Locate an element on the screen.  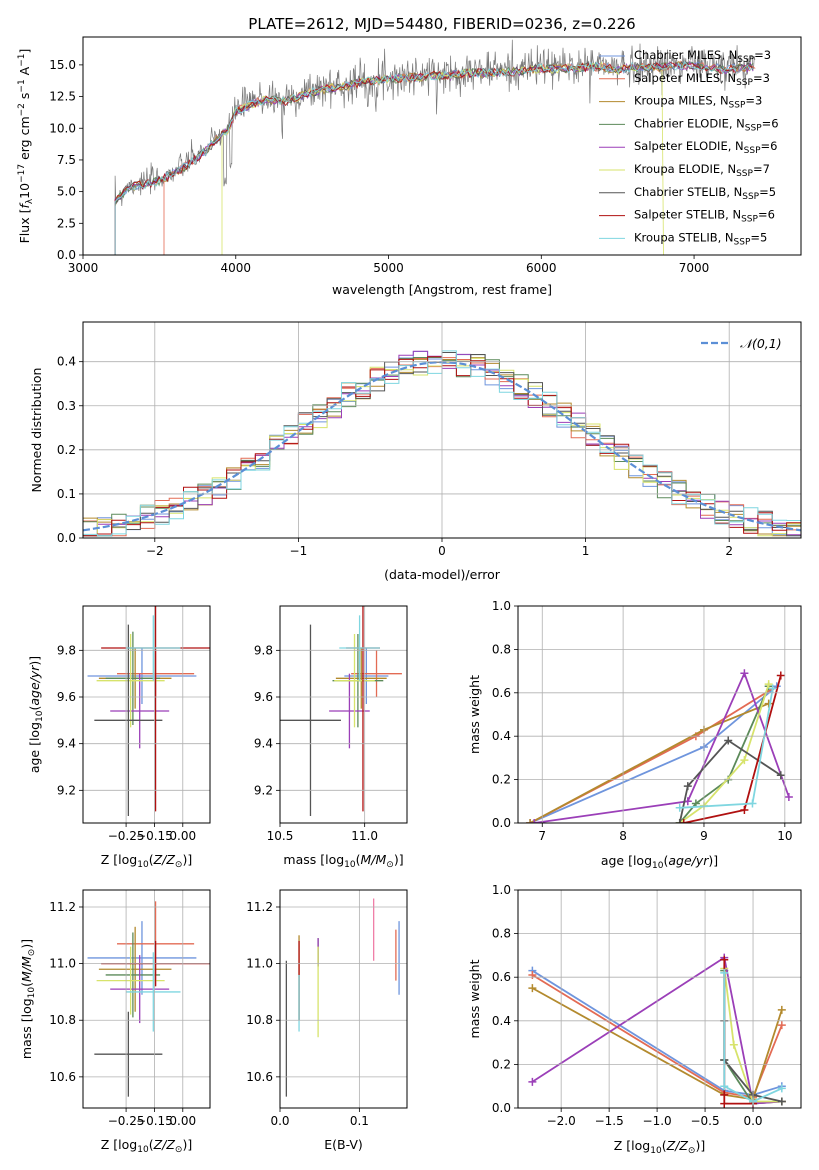
legend-label: Kroupa MILES, NSSP=3 is located at coordinates (698, 102).